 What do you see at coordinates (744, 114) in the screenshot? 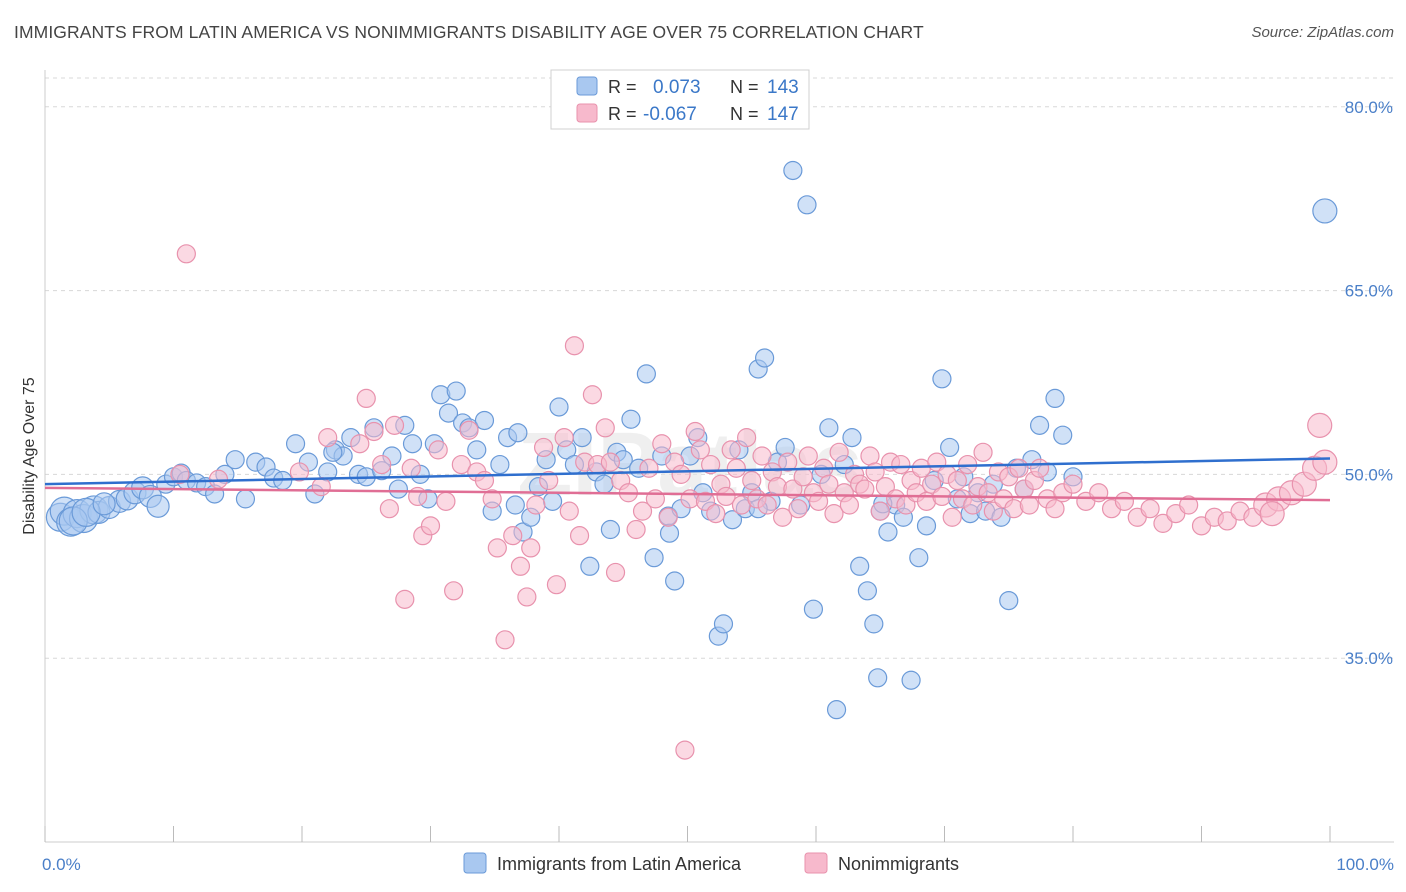
I see `legend-row2-n-label: N =` at bounding box center [744, 114].